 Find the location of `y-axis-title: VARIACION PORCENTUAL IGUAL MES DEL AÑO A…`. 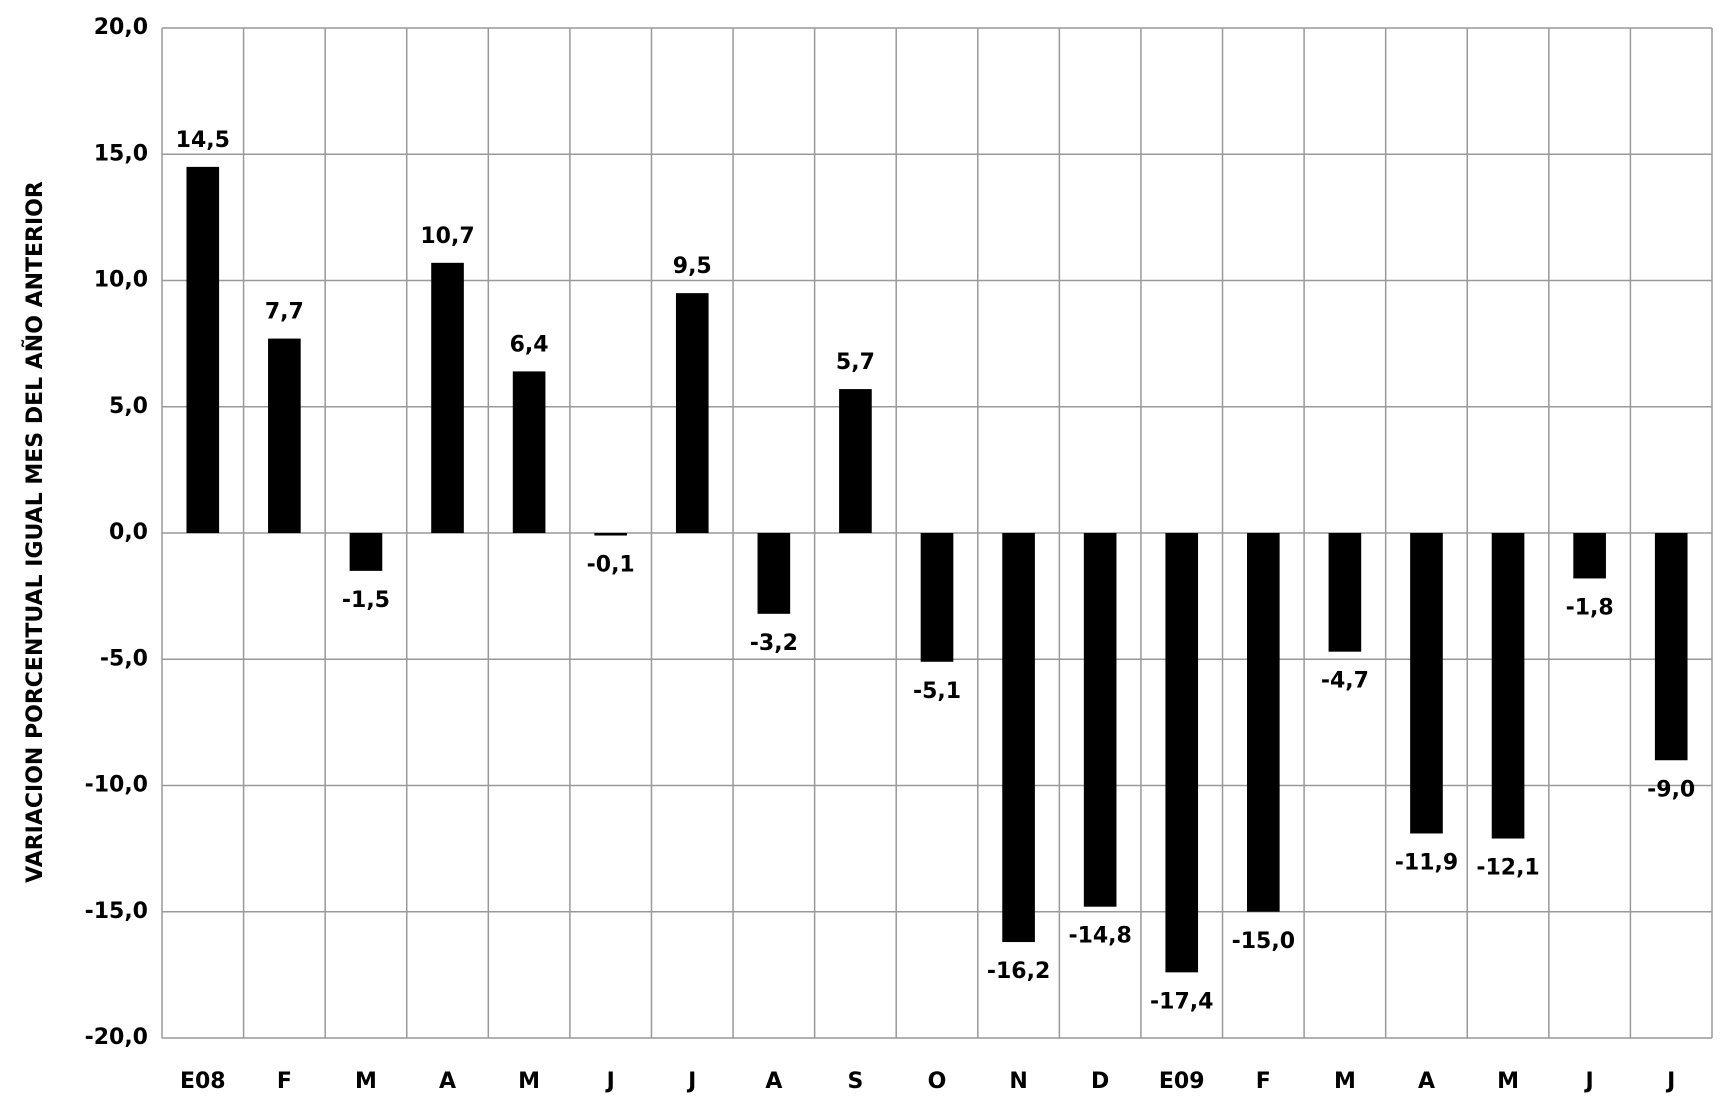

y-axis-title: VARIACION PORCENTUAL IGUAL MES DEL AÑO A… is located at coordinates (35, 532).